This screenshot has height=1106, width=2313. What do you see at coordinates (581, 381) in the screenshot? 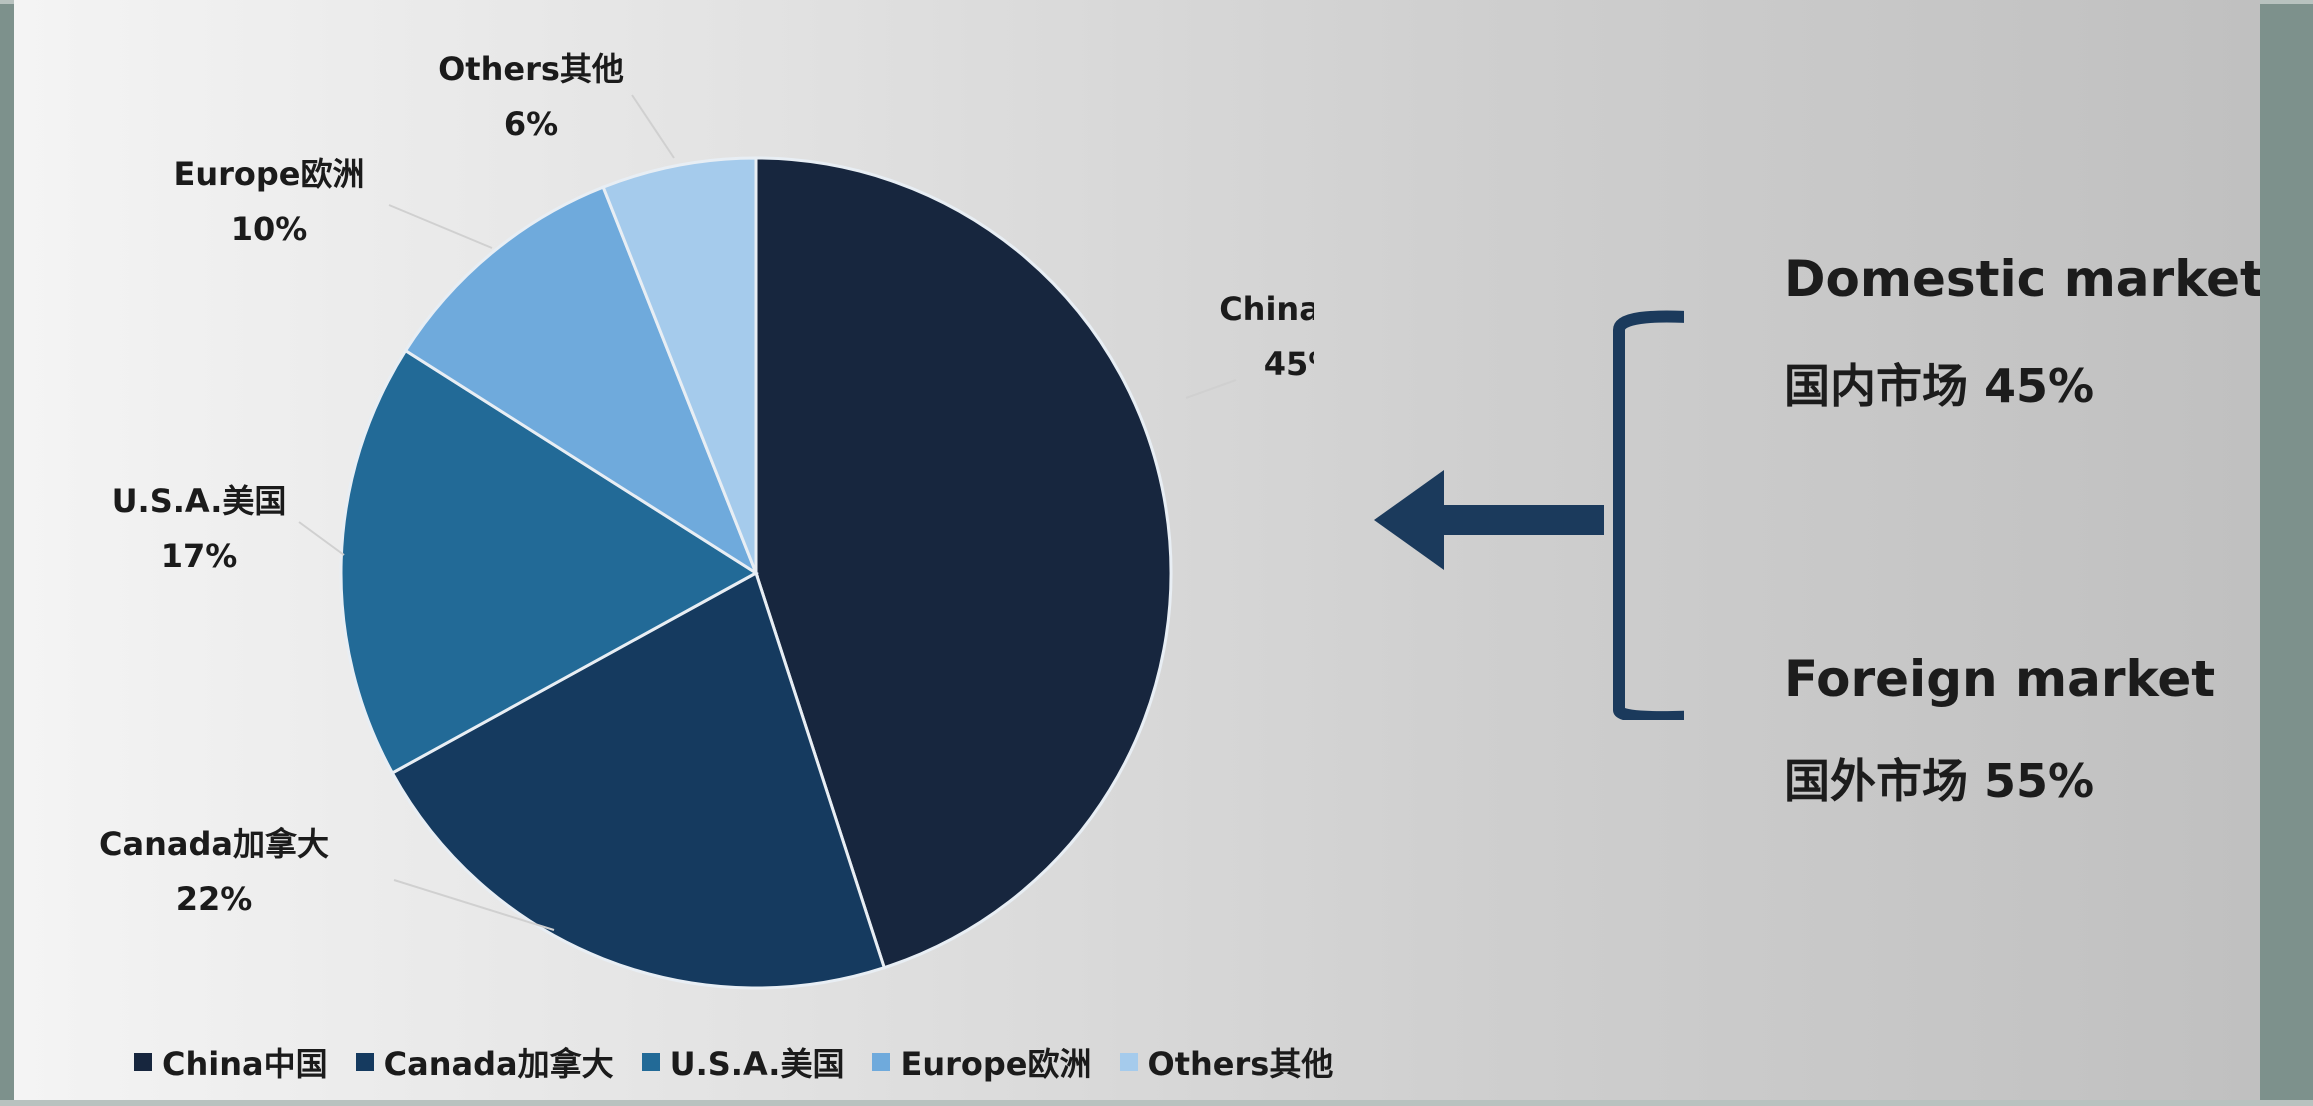
I see `pie-slice-europe` at bounding box center [581, 381].